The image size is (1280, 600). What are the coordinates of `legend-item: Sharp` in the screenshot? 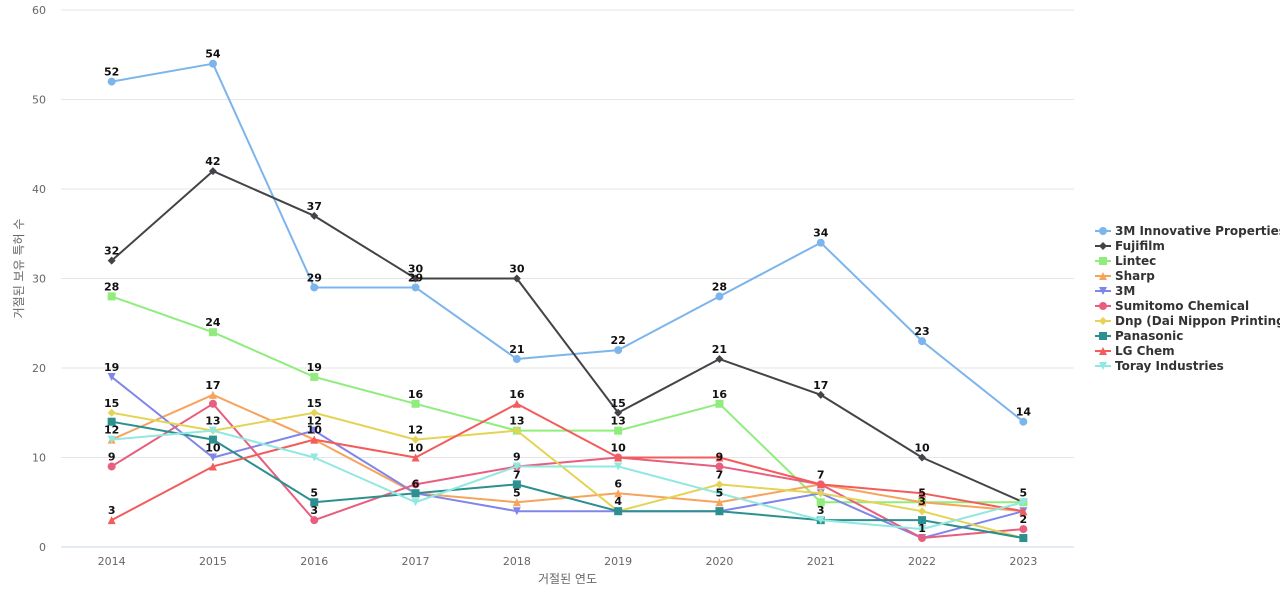 It's located at (1125, 276).